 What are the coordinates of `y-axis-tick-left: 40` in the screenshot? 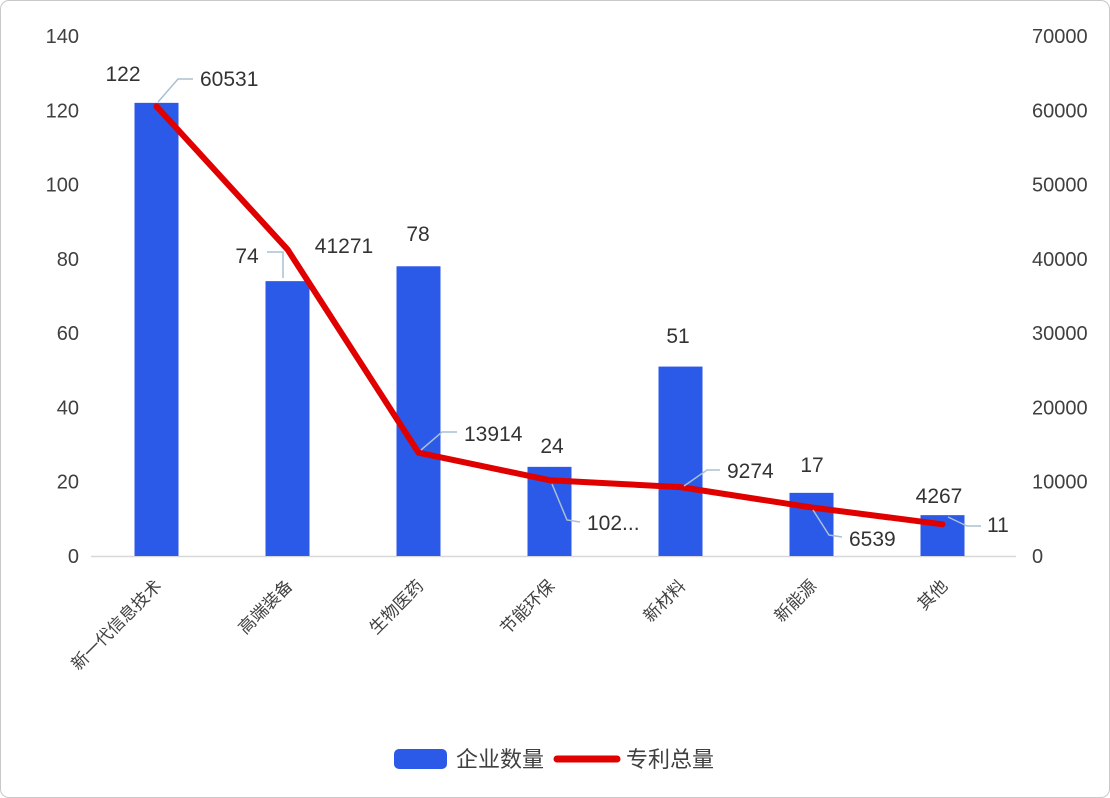 It's located at (68, 408).